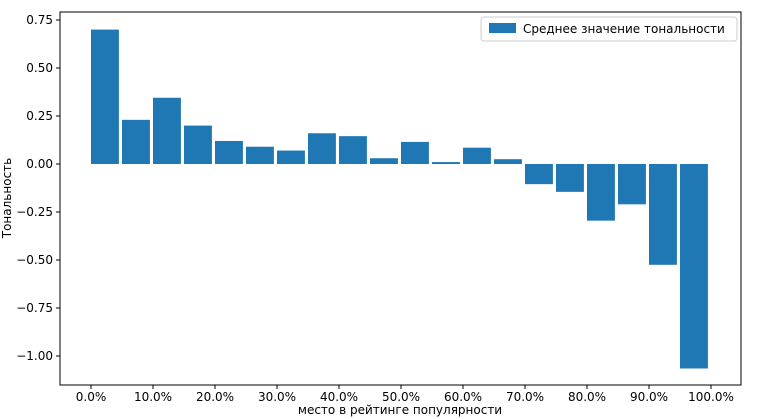 This screenshot has height=419, width=763. Describe the element at coordinates (34, 260) in the screenshot. I see `y-tick-label: −0.50` at that location.